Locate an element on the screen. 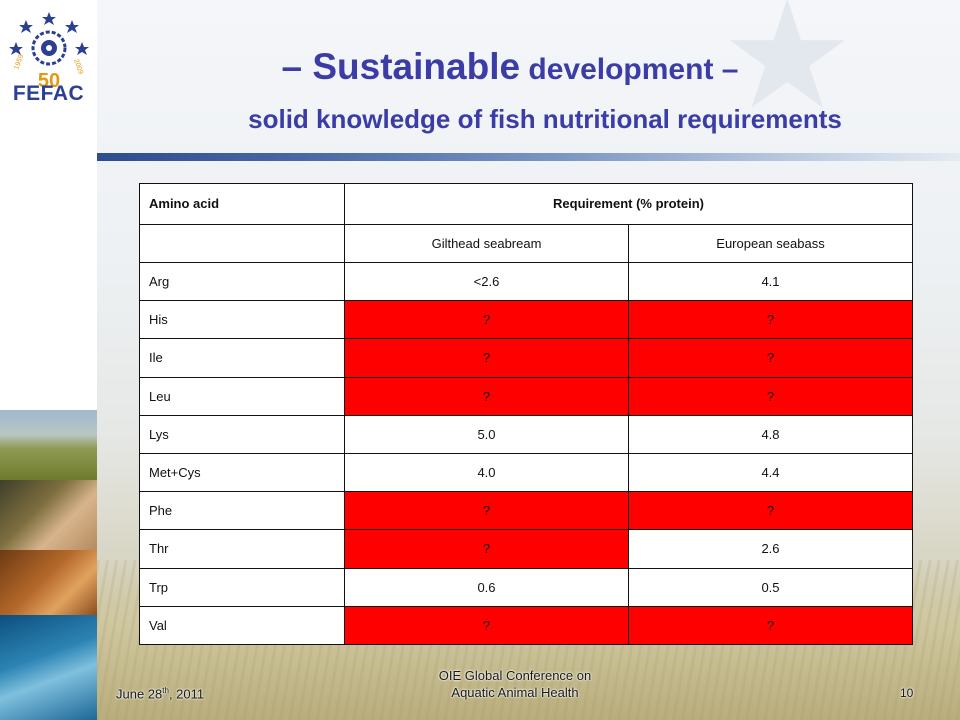 Image resolution: width=960 pixels, height=720 pixels. amino-acid-cell: Thr is located at coordinates (242, 549).